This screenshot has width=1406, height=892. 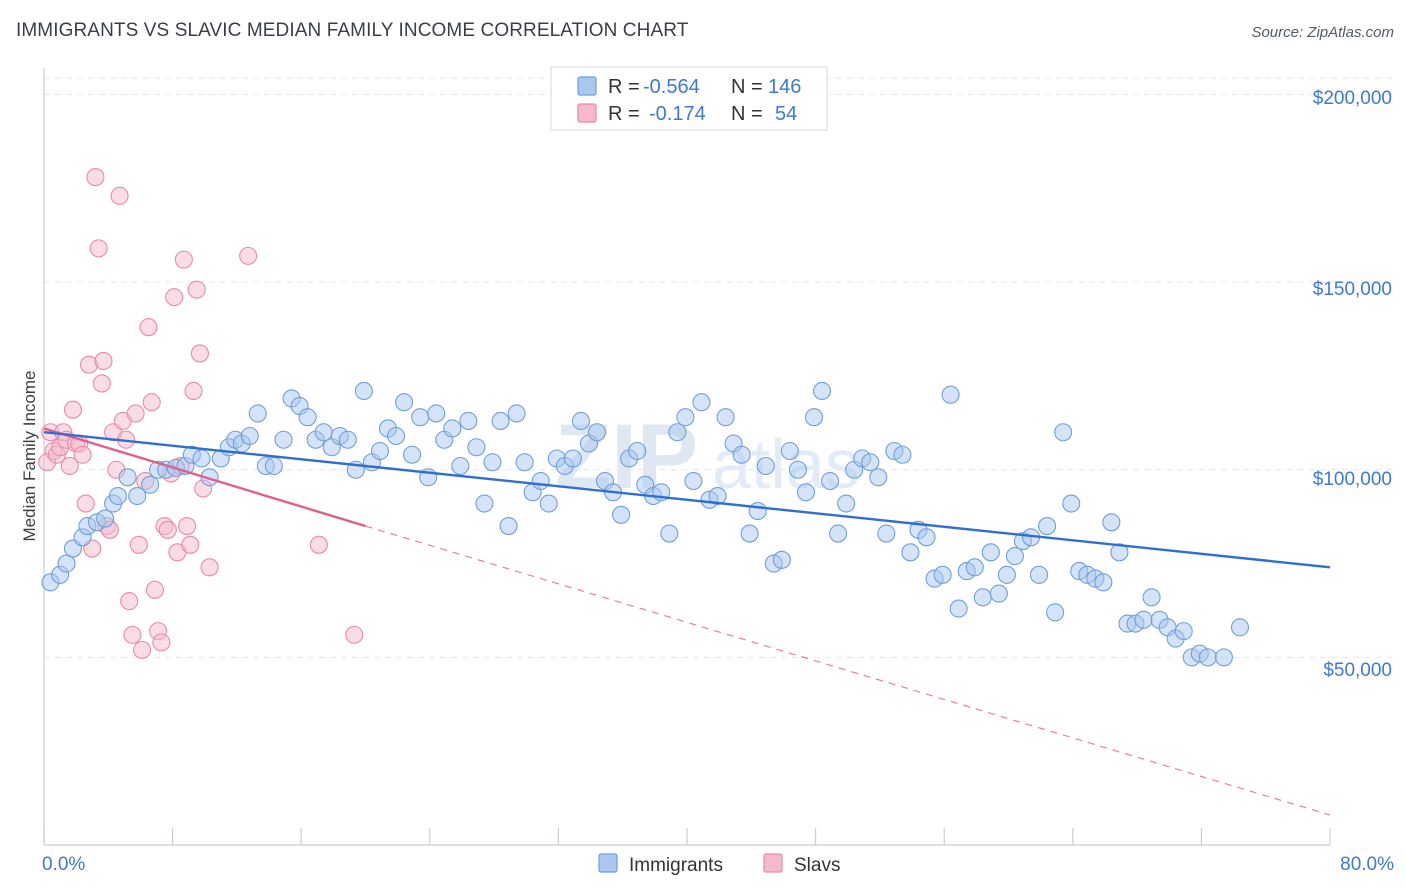 I want to click on y-tick-label: $150,000, so click(x=1352, y=289).